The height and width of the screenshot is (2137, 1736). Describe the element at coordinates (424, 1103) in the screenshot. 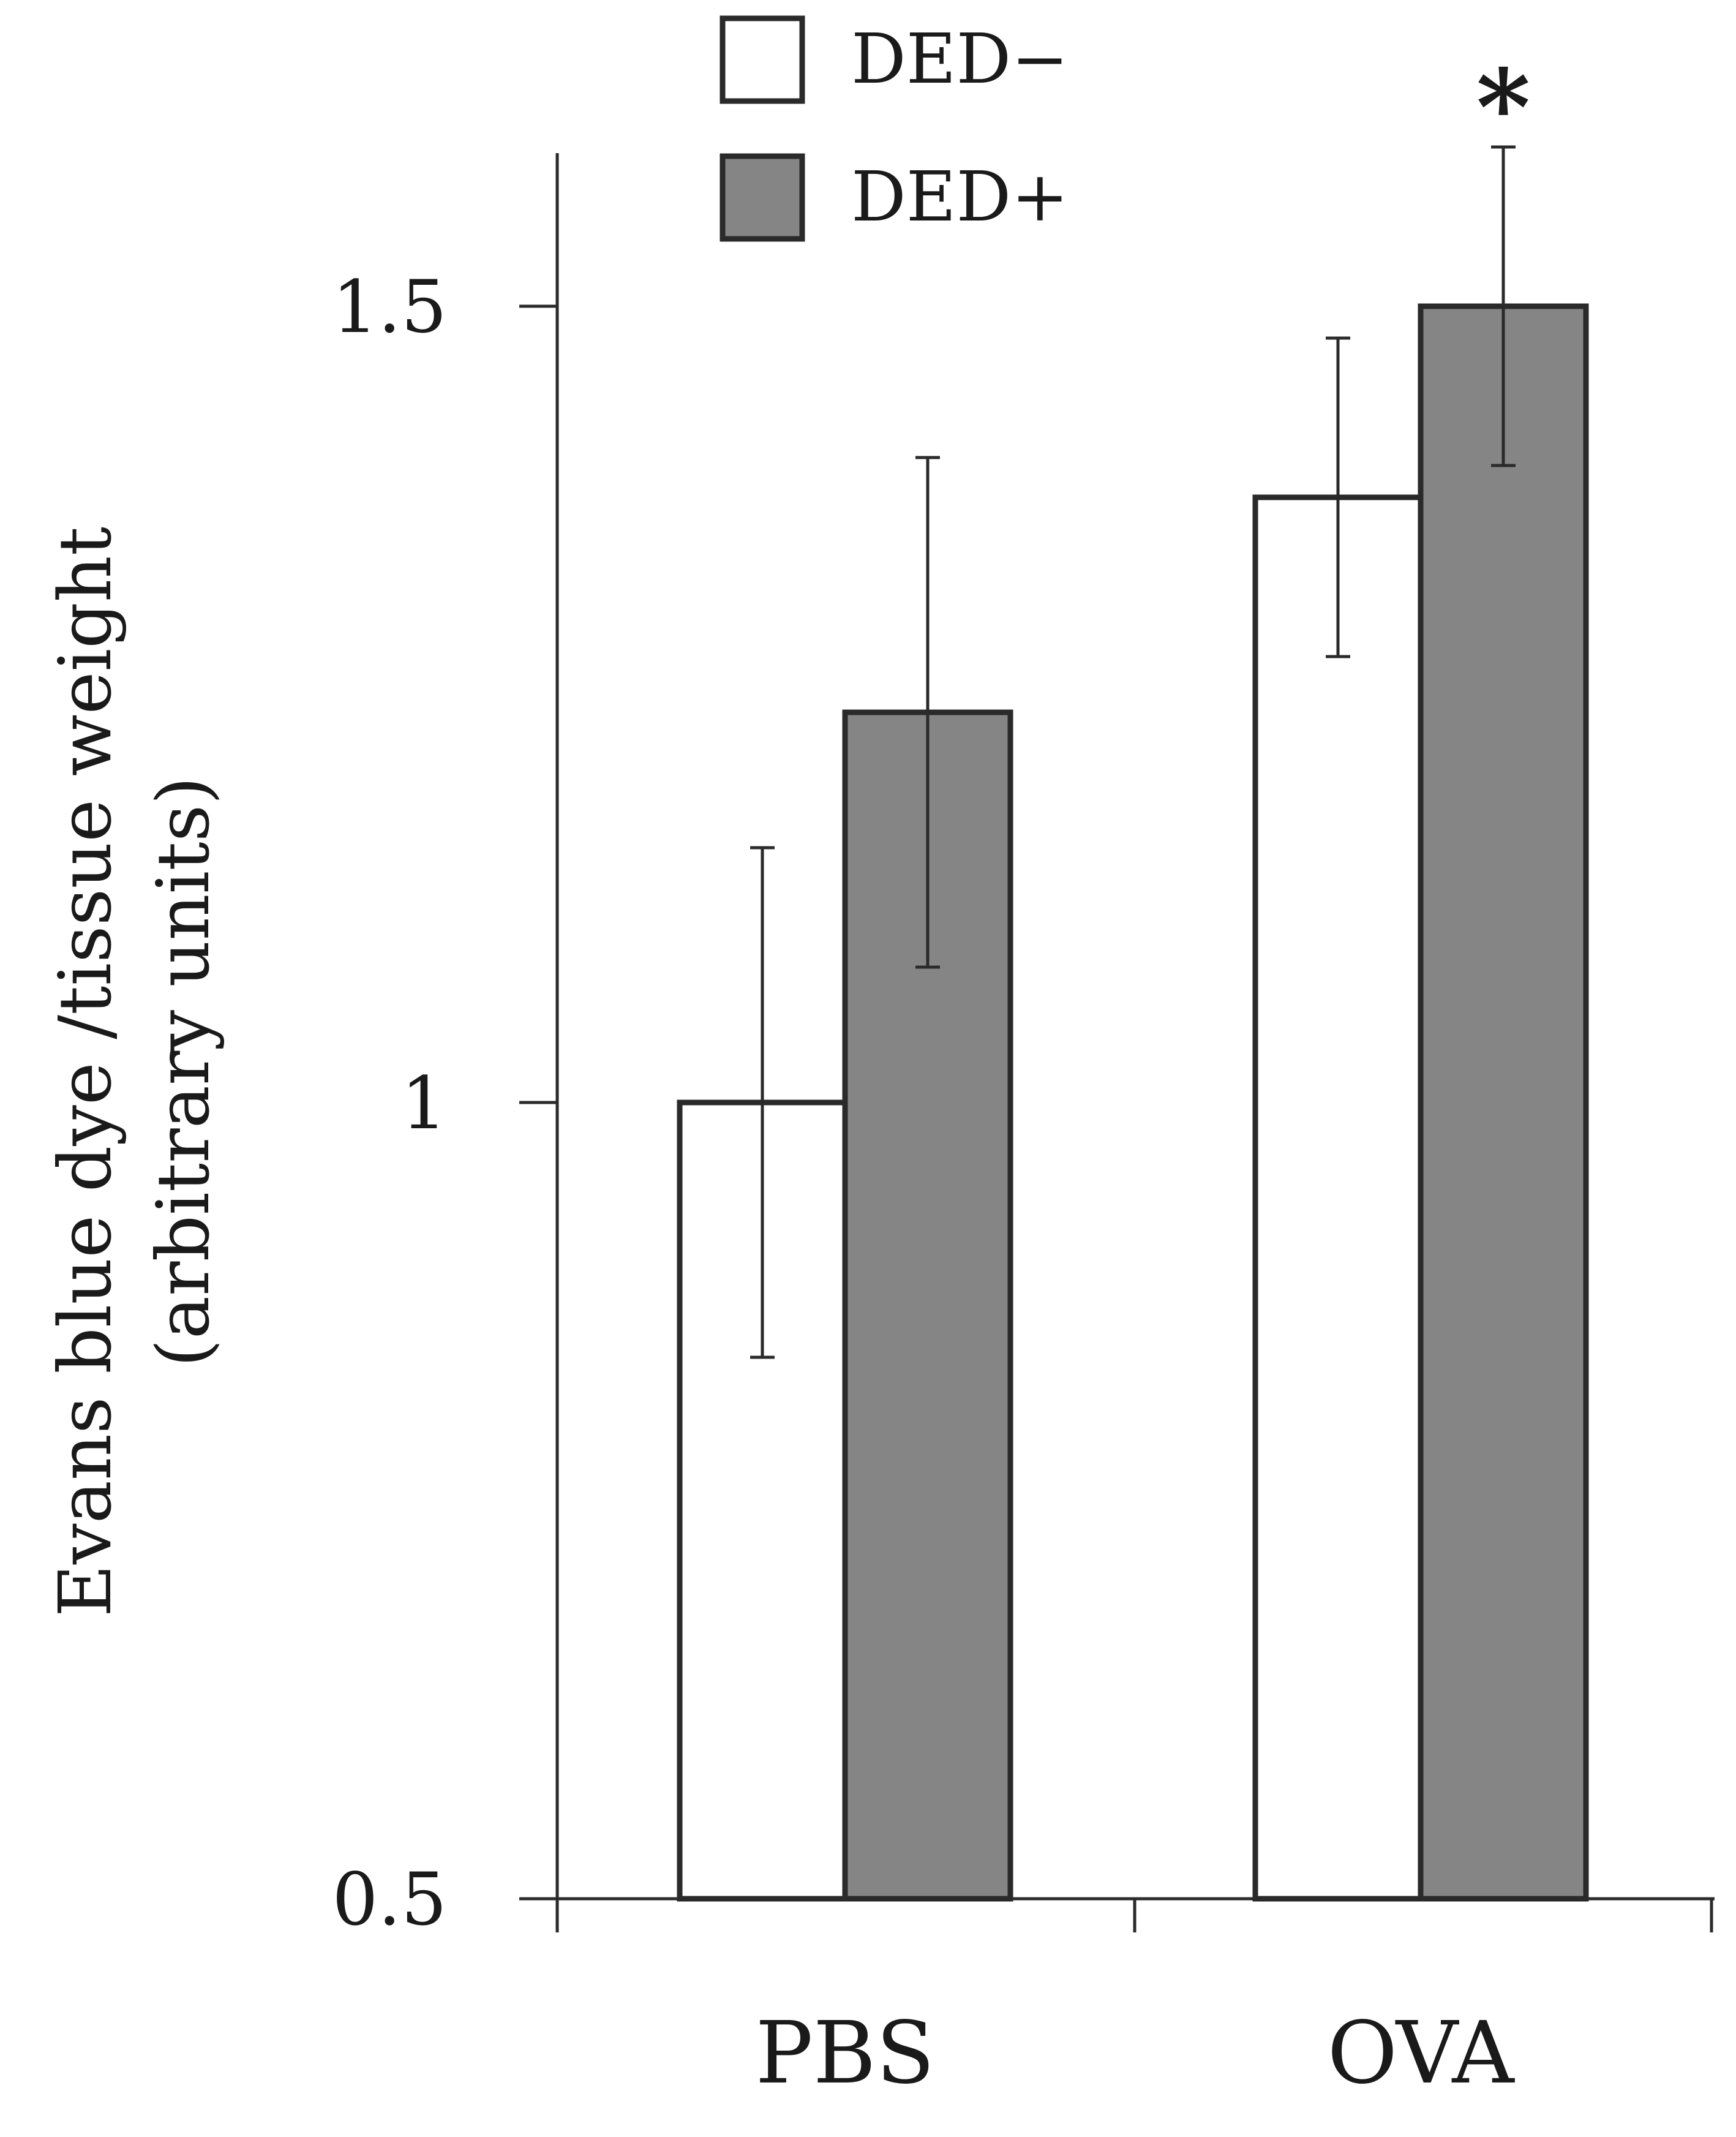

I see `y-tick-label: 1` at that location.